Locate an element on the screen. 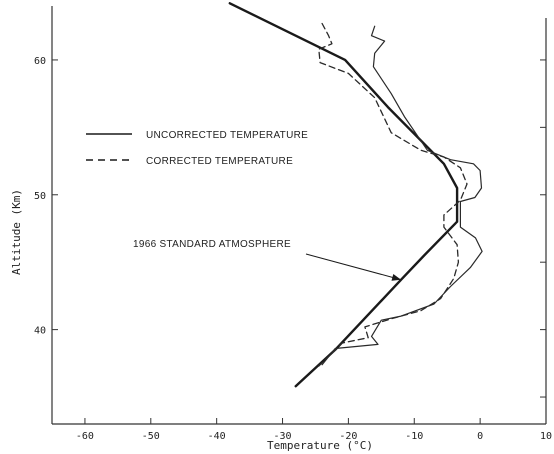 The image size is (554, 454). x-tick-label: -40 is located at coordinates (217, 436).